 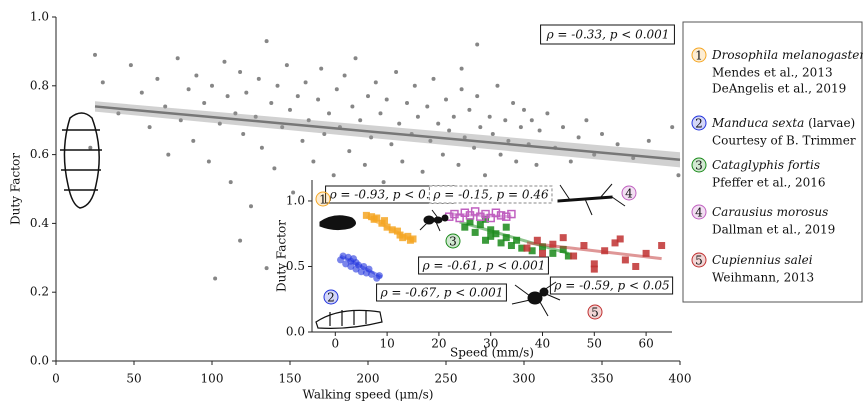 I want to click on species-number: 4, so click(x=629, y=194).